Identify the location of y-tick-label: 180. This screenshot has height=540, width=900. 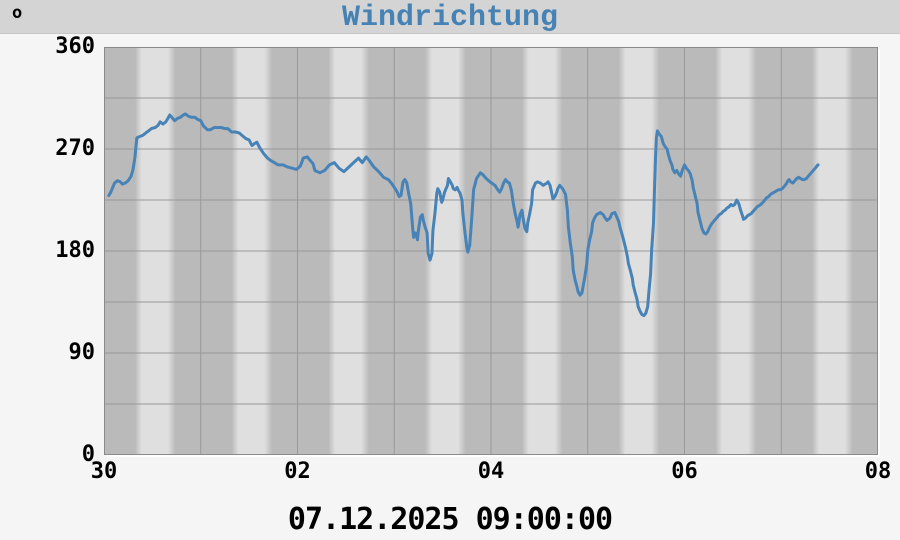
(75, 250).